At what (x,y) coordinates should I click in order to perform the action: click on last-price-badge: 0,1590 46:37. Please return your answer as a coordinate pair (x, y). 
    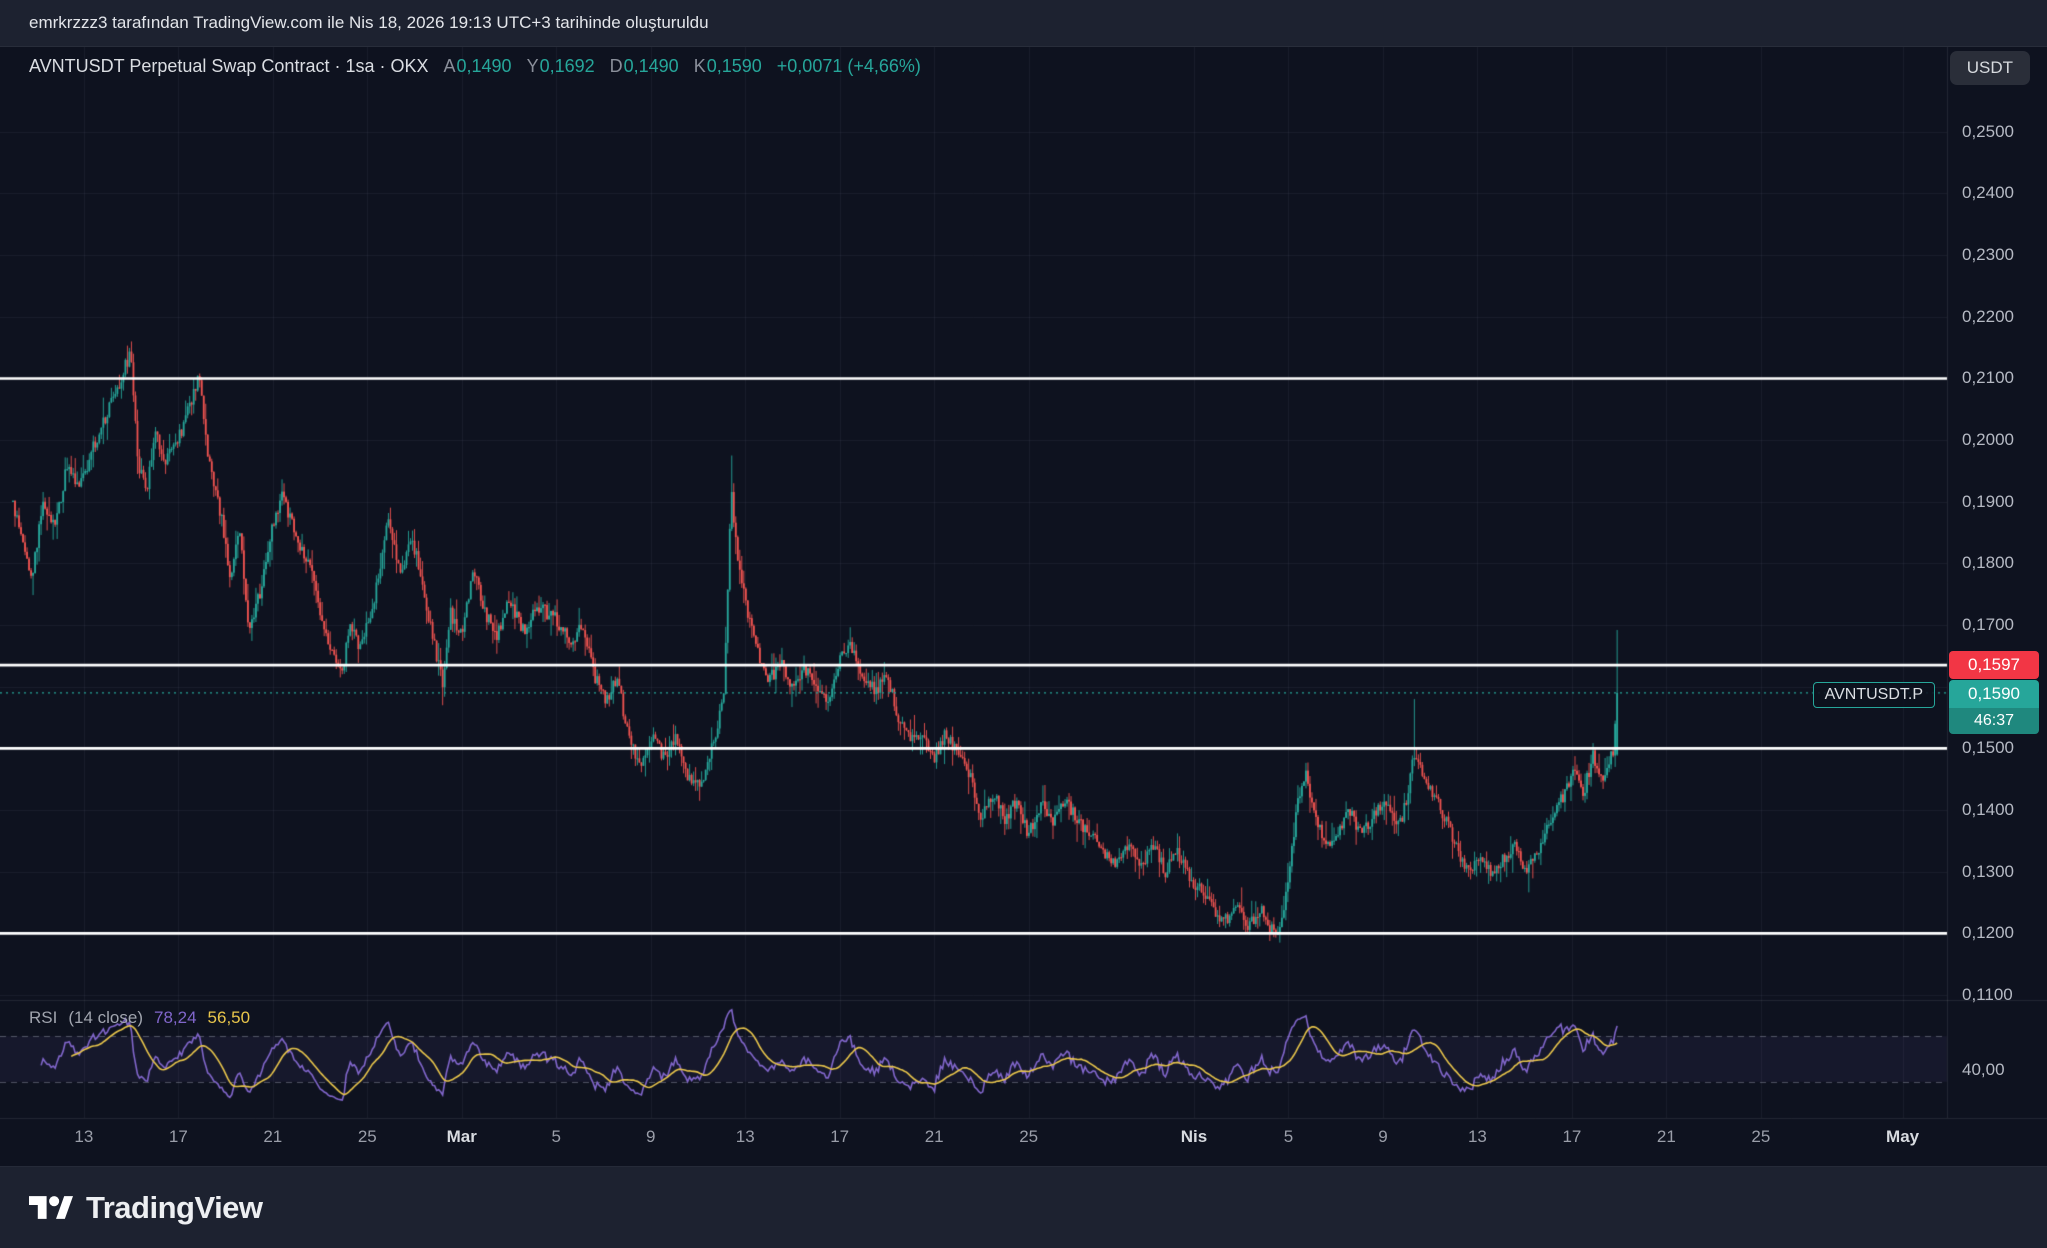
    Looking at the image, I should click on (1994, 707).